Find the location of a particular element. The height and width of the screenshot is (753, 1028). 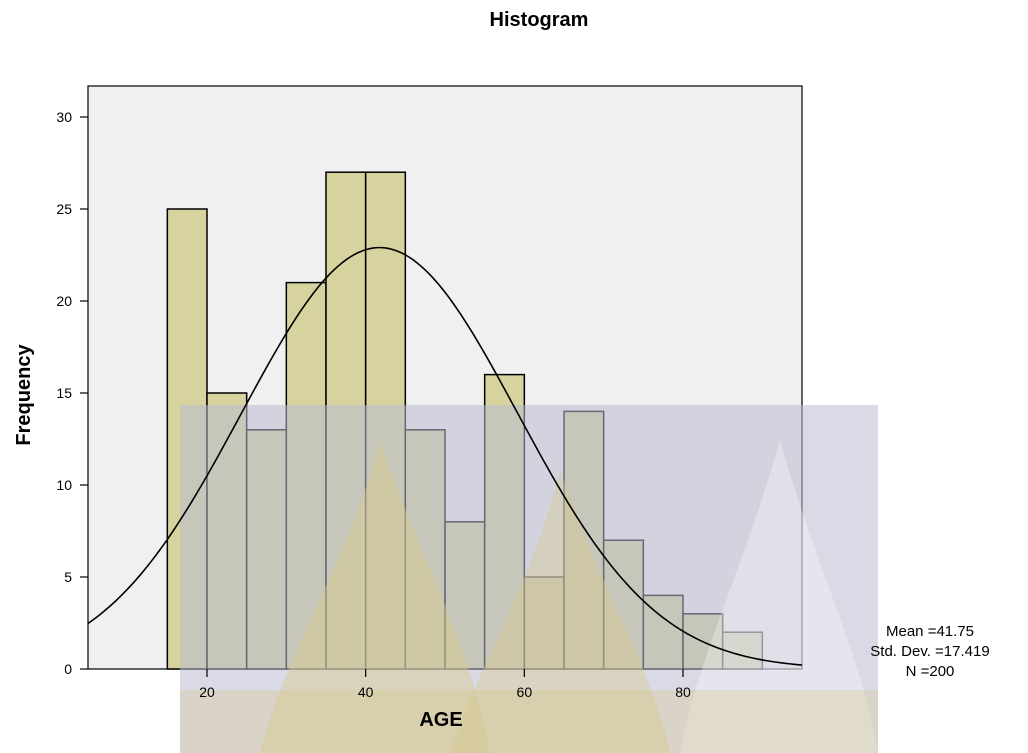

stat-mean: Mean =41.75 is located at coordinates (930, 631).